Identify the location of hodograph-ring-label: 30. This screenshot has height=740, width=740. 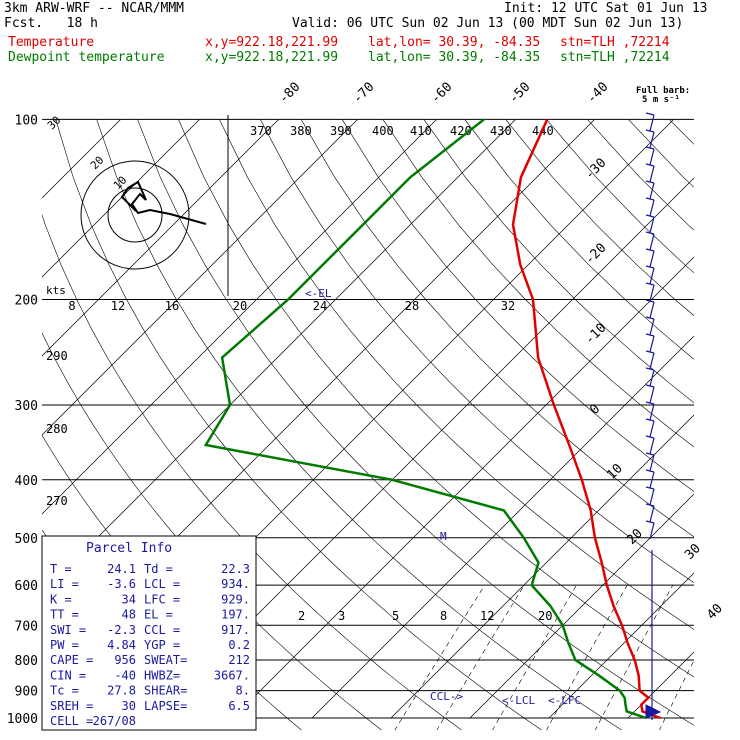
(54, 123).